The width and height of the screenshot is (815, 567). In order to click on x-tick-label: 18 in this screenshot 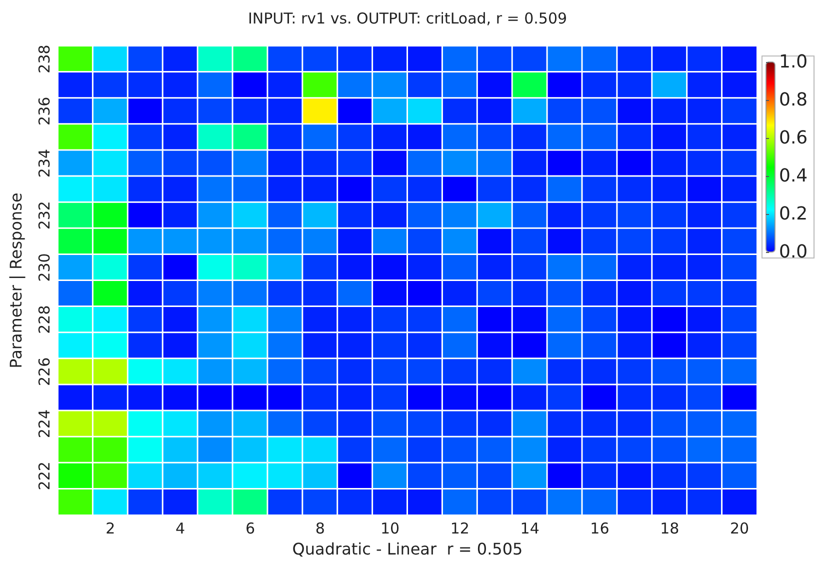, I will do `click(670, 529)`.